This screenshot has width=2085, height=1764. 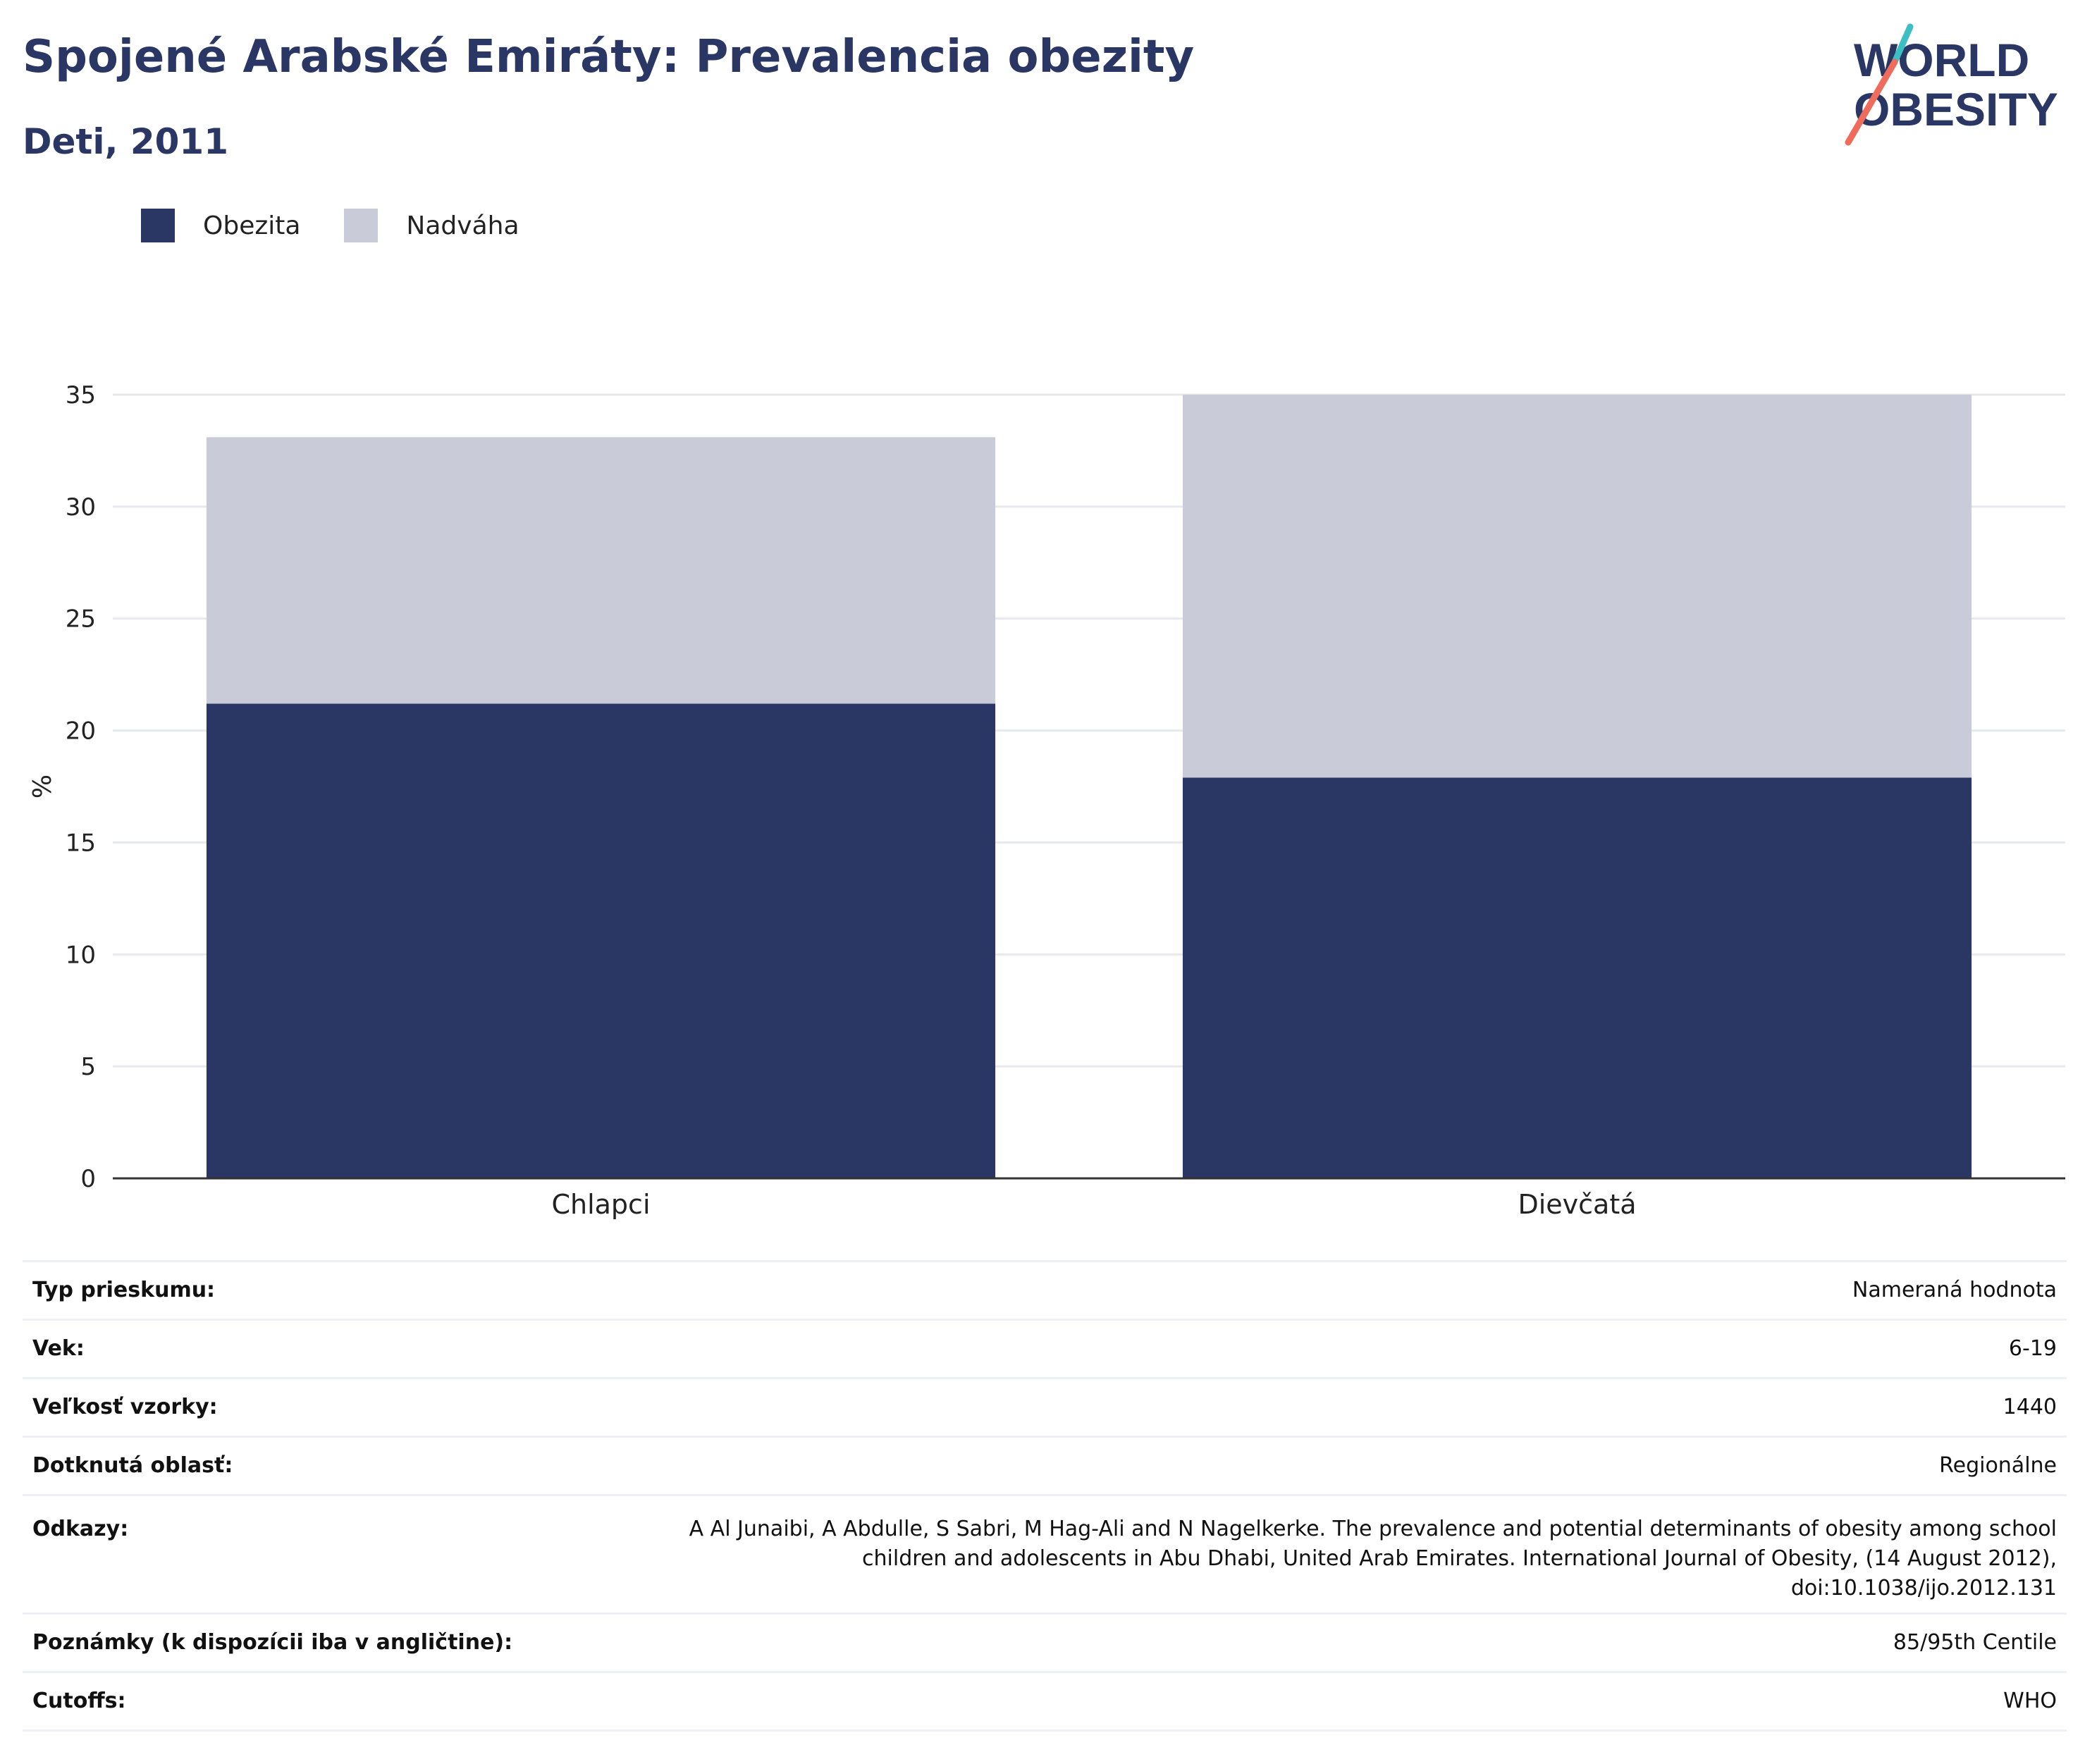 What do you see at coordinates (81, 507) in the screenshot?
I see `y-tick-label: 30` at bounding box center [81, 507].